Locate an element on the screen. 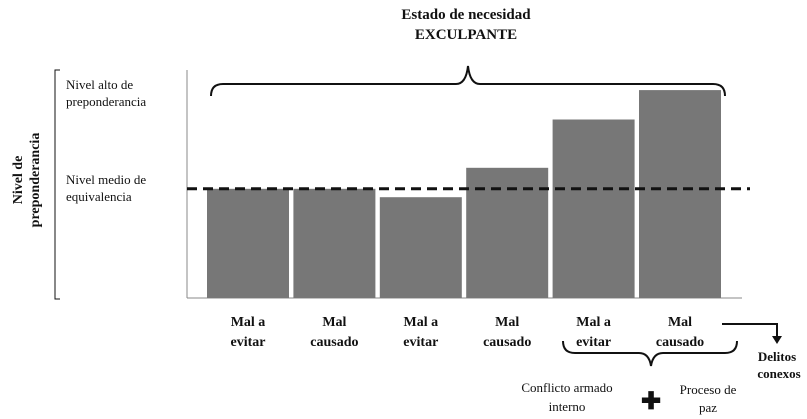 Image resolution: width=807 pixels, height=419 pixels. x-tick-label-3-line2: evitar is located at coordinates (420, 342).